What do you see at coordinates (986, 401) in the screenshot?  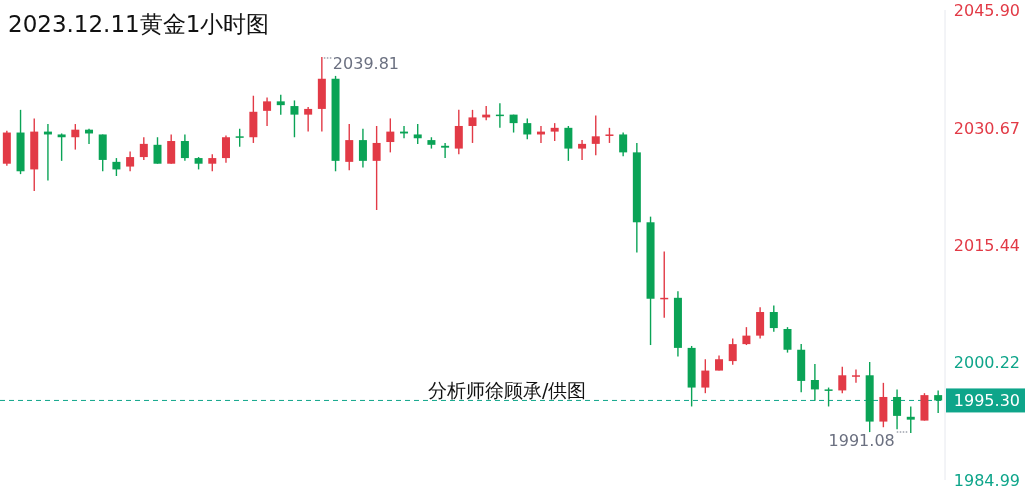 I see `ref-line-label: 1995.30` at bounding box center [986, 401].